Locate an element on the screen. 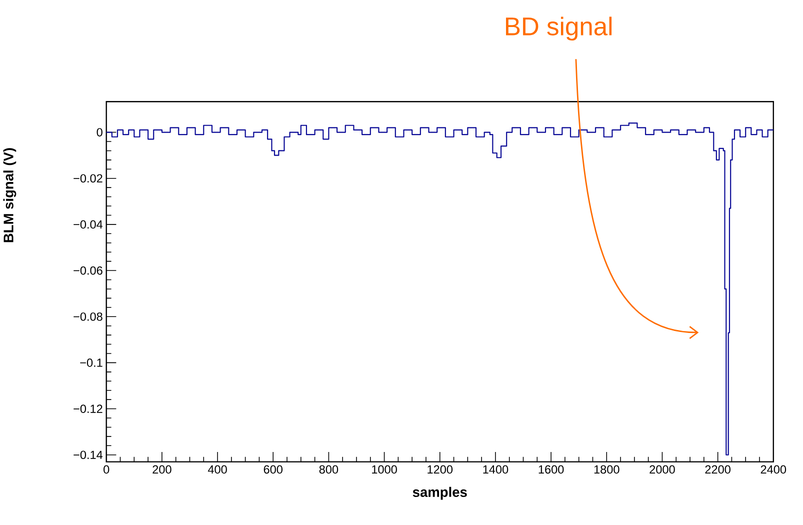  x-tick-label: 400 is located at coordinates (217, 469).